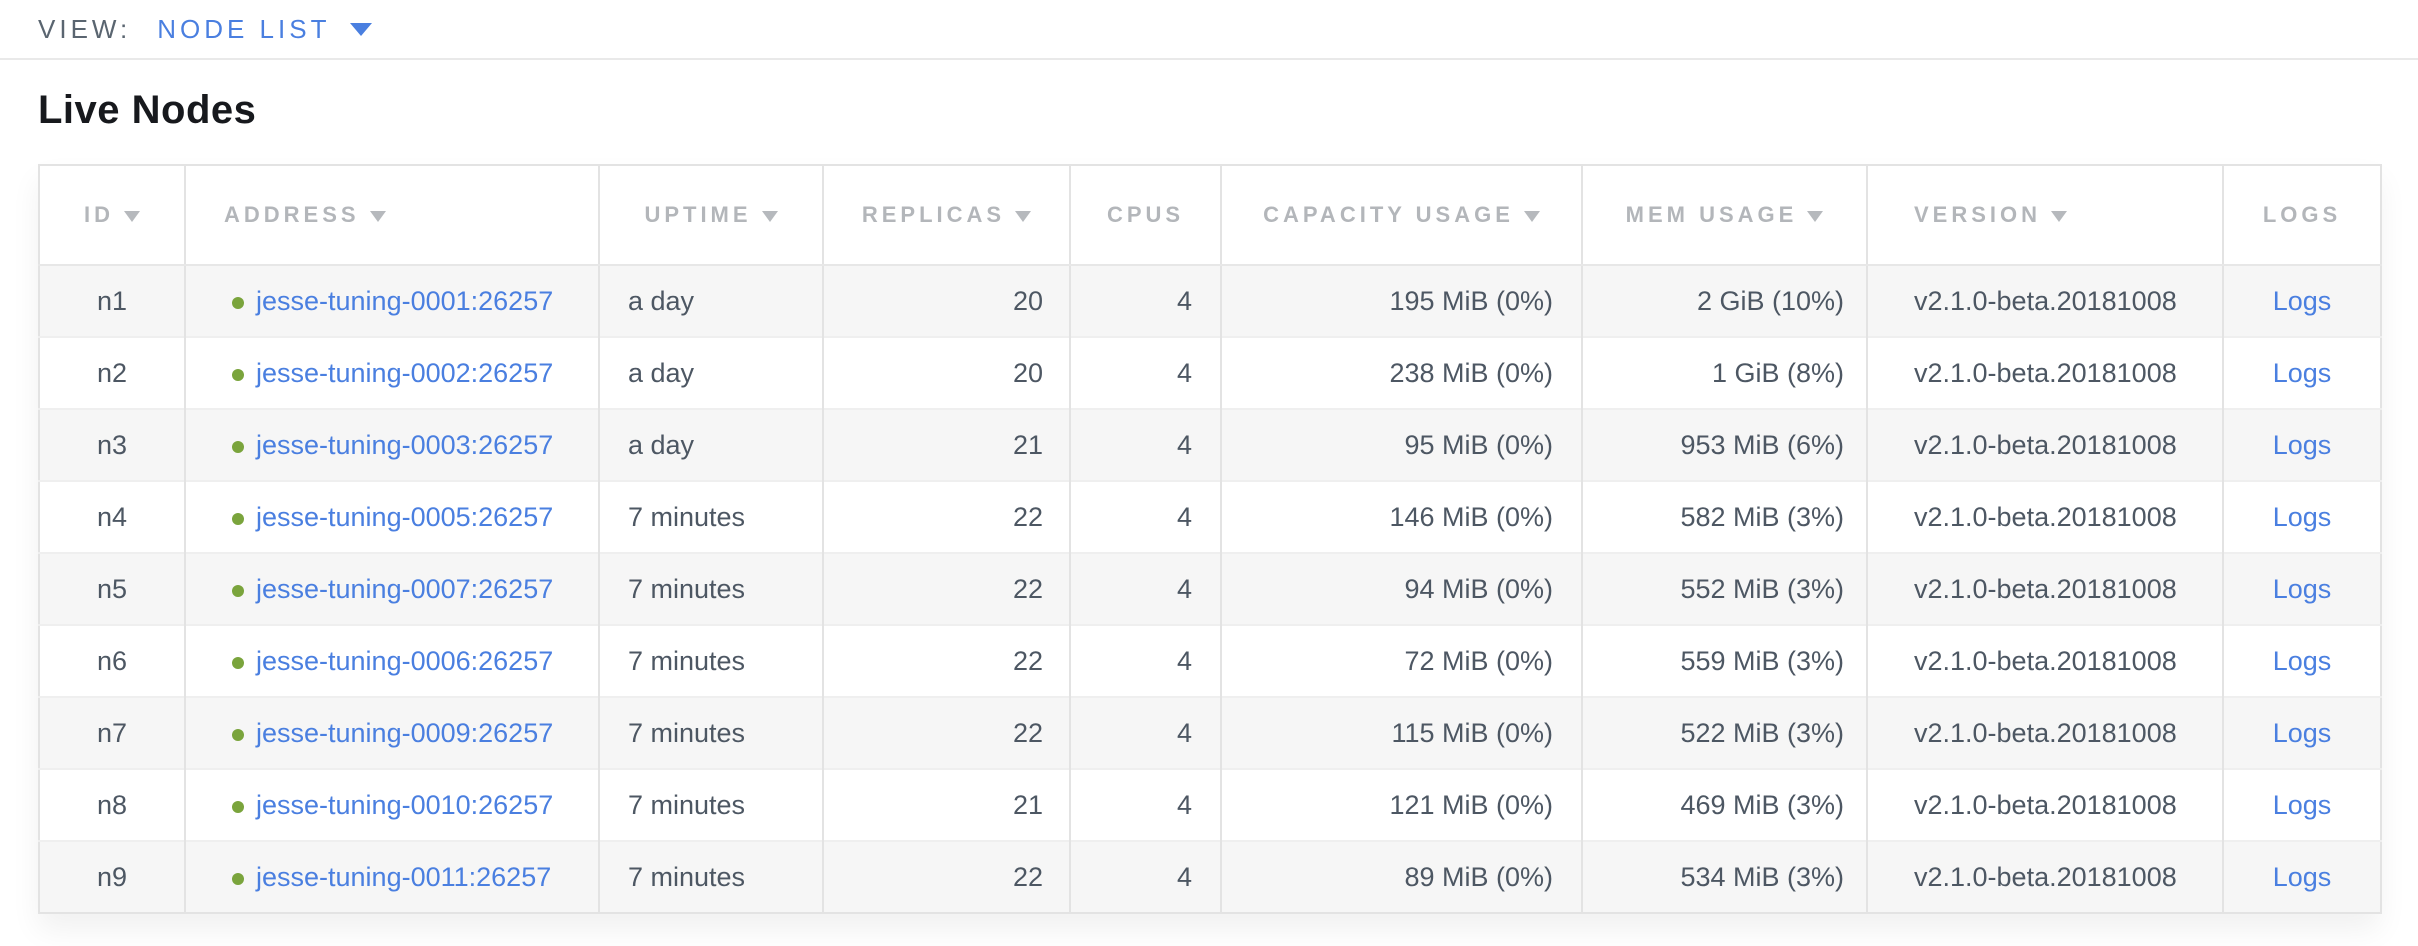 This screenshot has height=946, width=2418. Describe the element at coordinates (405, 444) in the screenshot. I see `address-link: jesse-tuning-0003:26257` at that location.